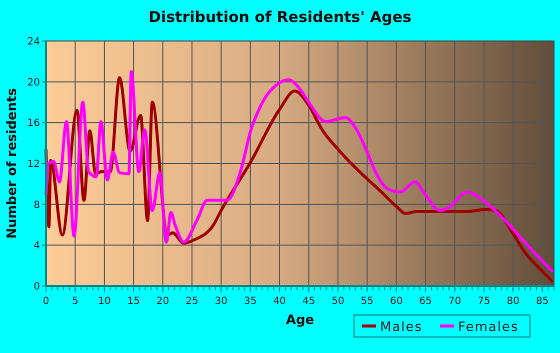  I want to click on x-tick-label: 65, so click(425, 301).